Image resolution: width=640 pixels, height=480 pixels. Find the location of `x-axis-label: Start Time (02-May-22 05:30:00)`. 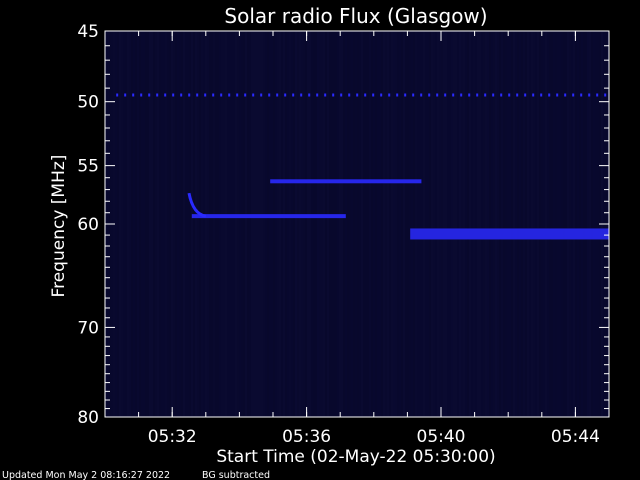

x-axis-label: Start Time (02-May-22 05:30:00) is located at coordinates (355, 457).